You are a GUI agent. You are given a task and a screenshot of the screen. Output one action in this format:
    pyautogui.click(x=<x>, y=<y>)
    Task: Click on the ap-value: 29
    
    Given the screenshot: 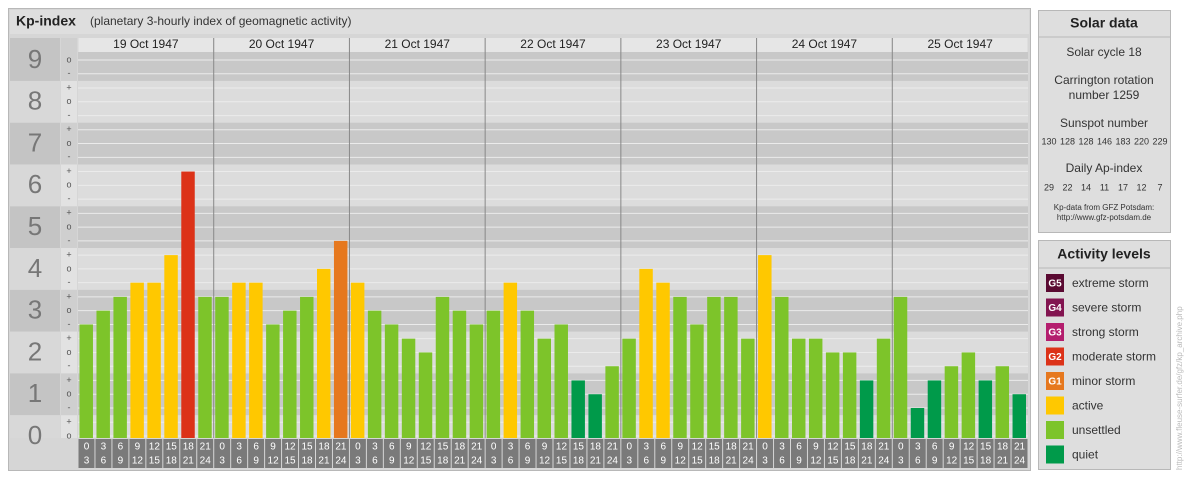 What is the action you would take?
    pyautogui.click(x=1049, y=187)
    